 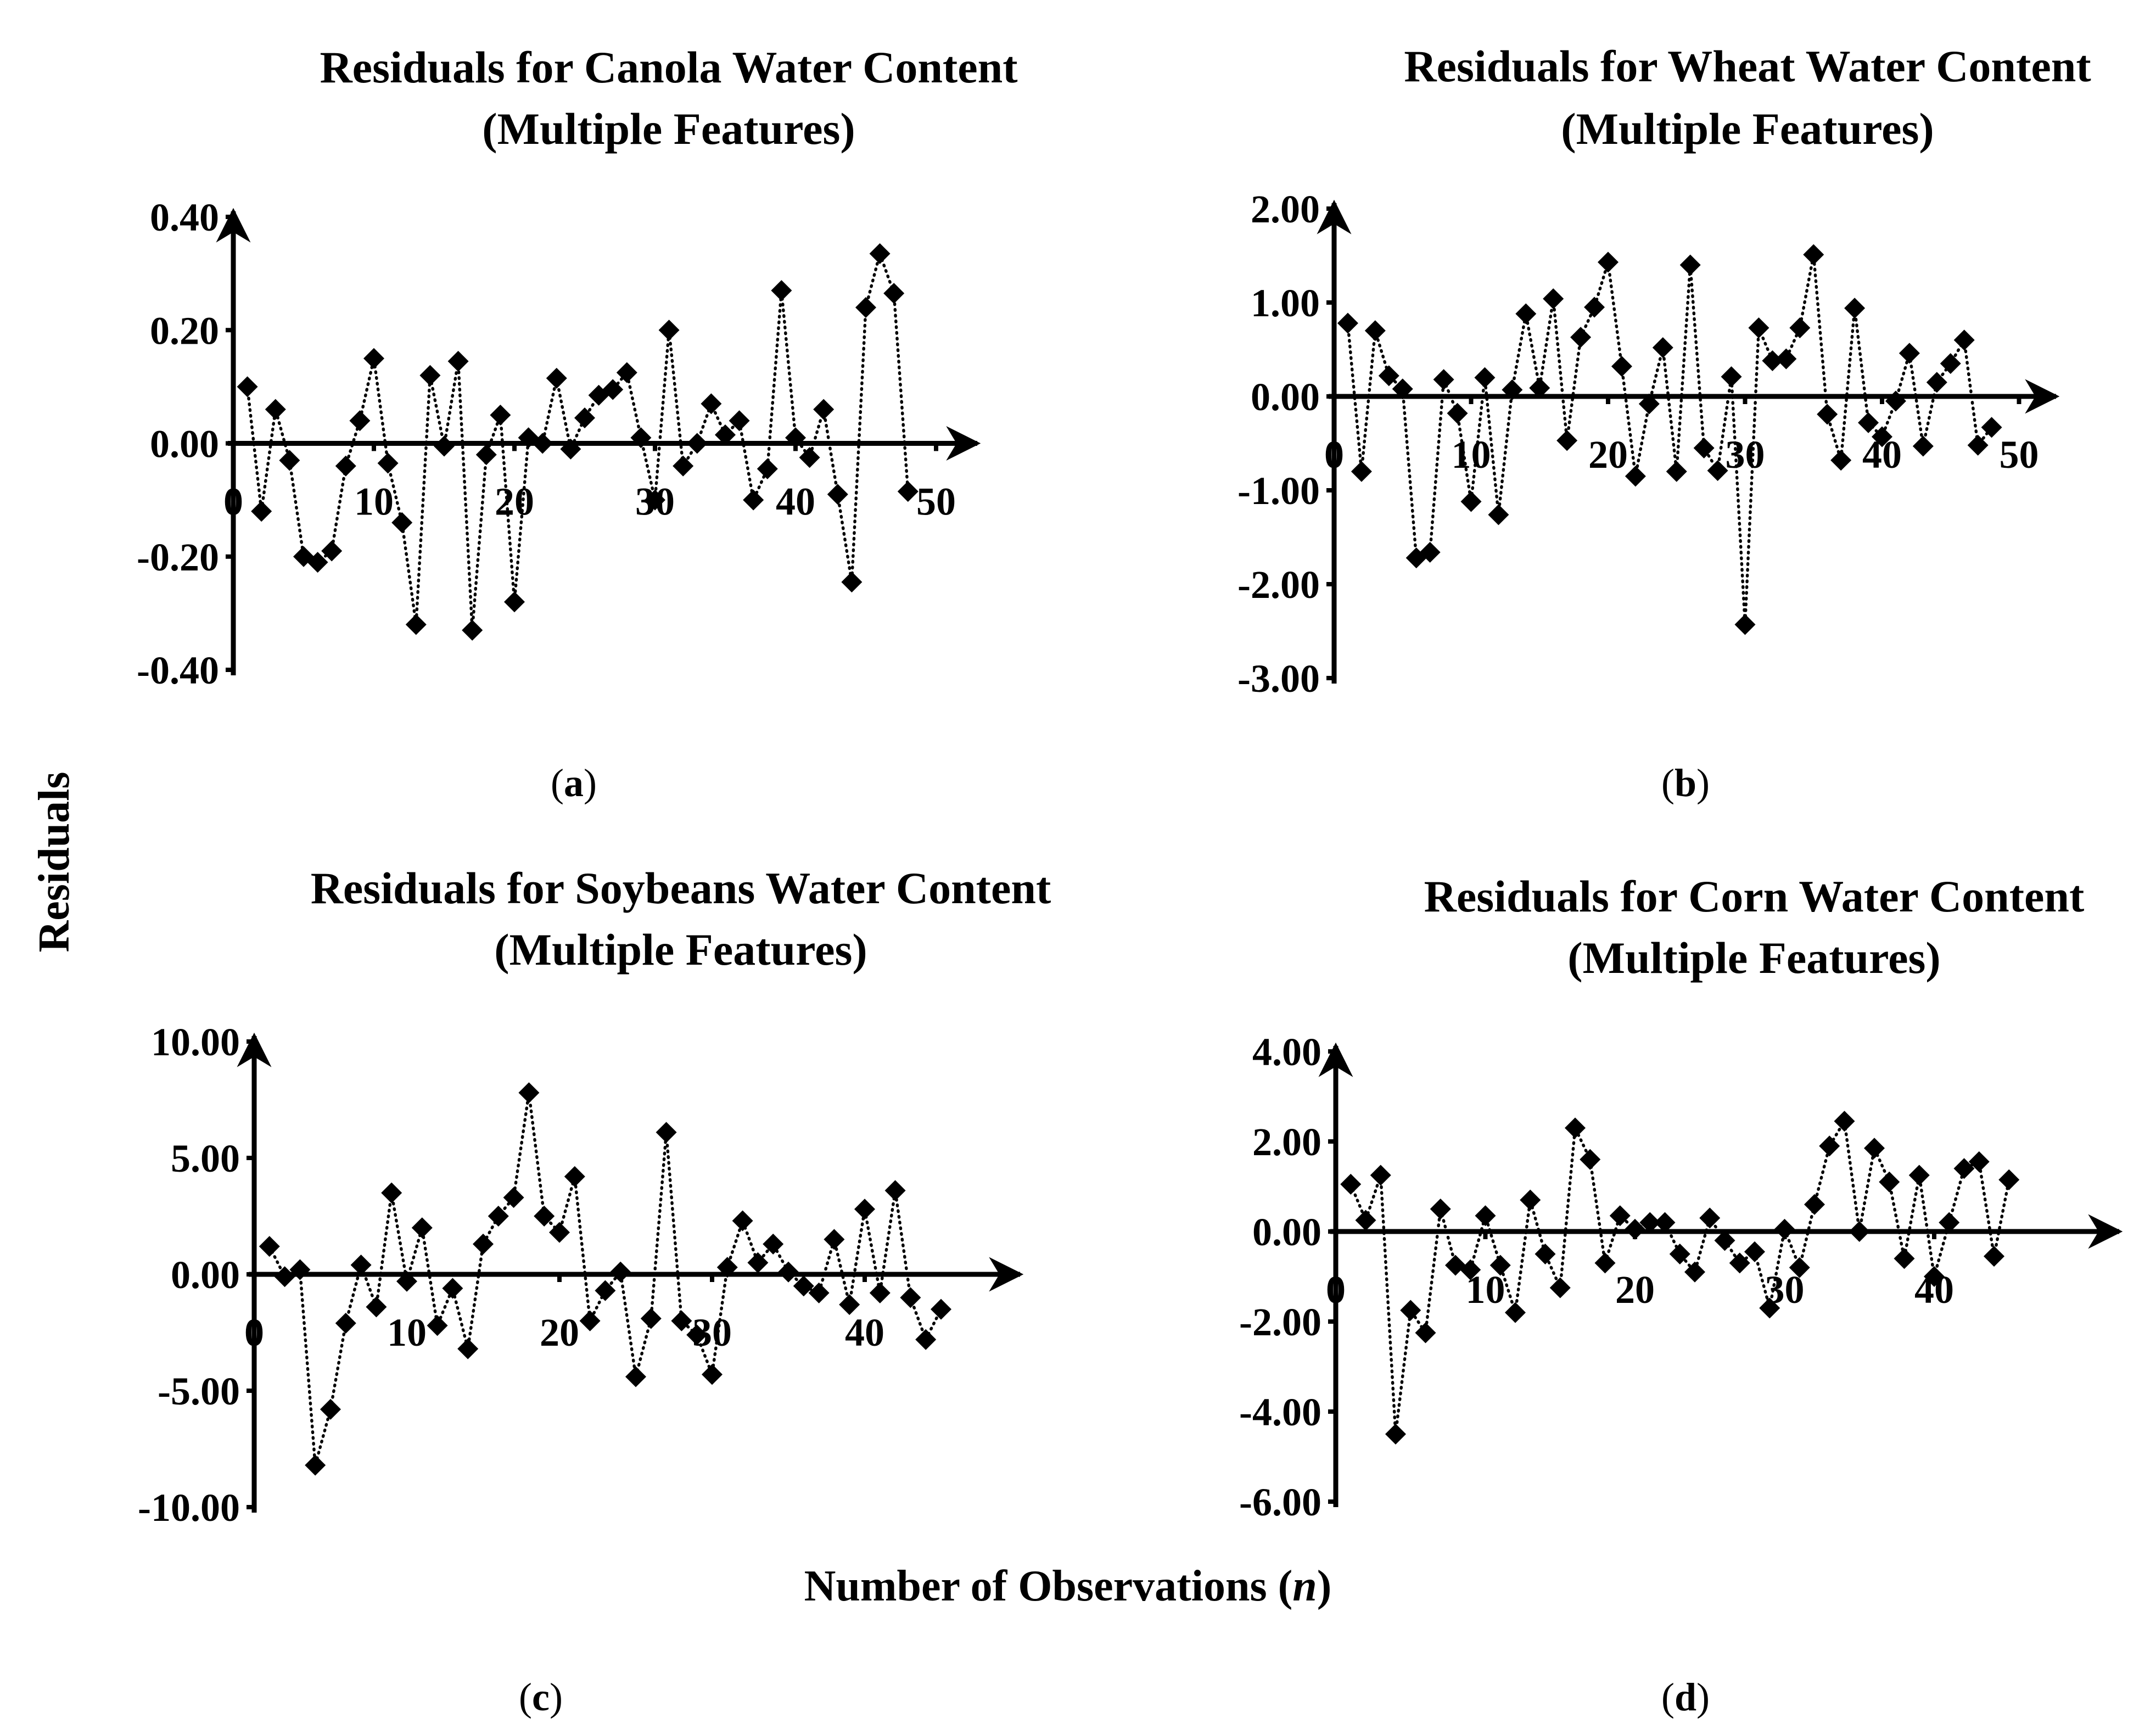 What do you see at coordinates (2020, 455) in the screenshot?
I see `x-tick-label: 50` at bounding box center [2020, 455].